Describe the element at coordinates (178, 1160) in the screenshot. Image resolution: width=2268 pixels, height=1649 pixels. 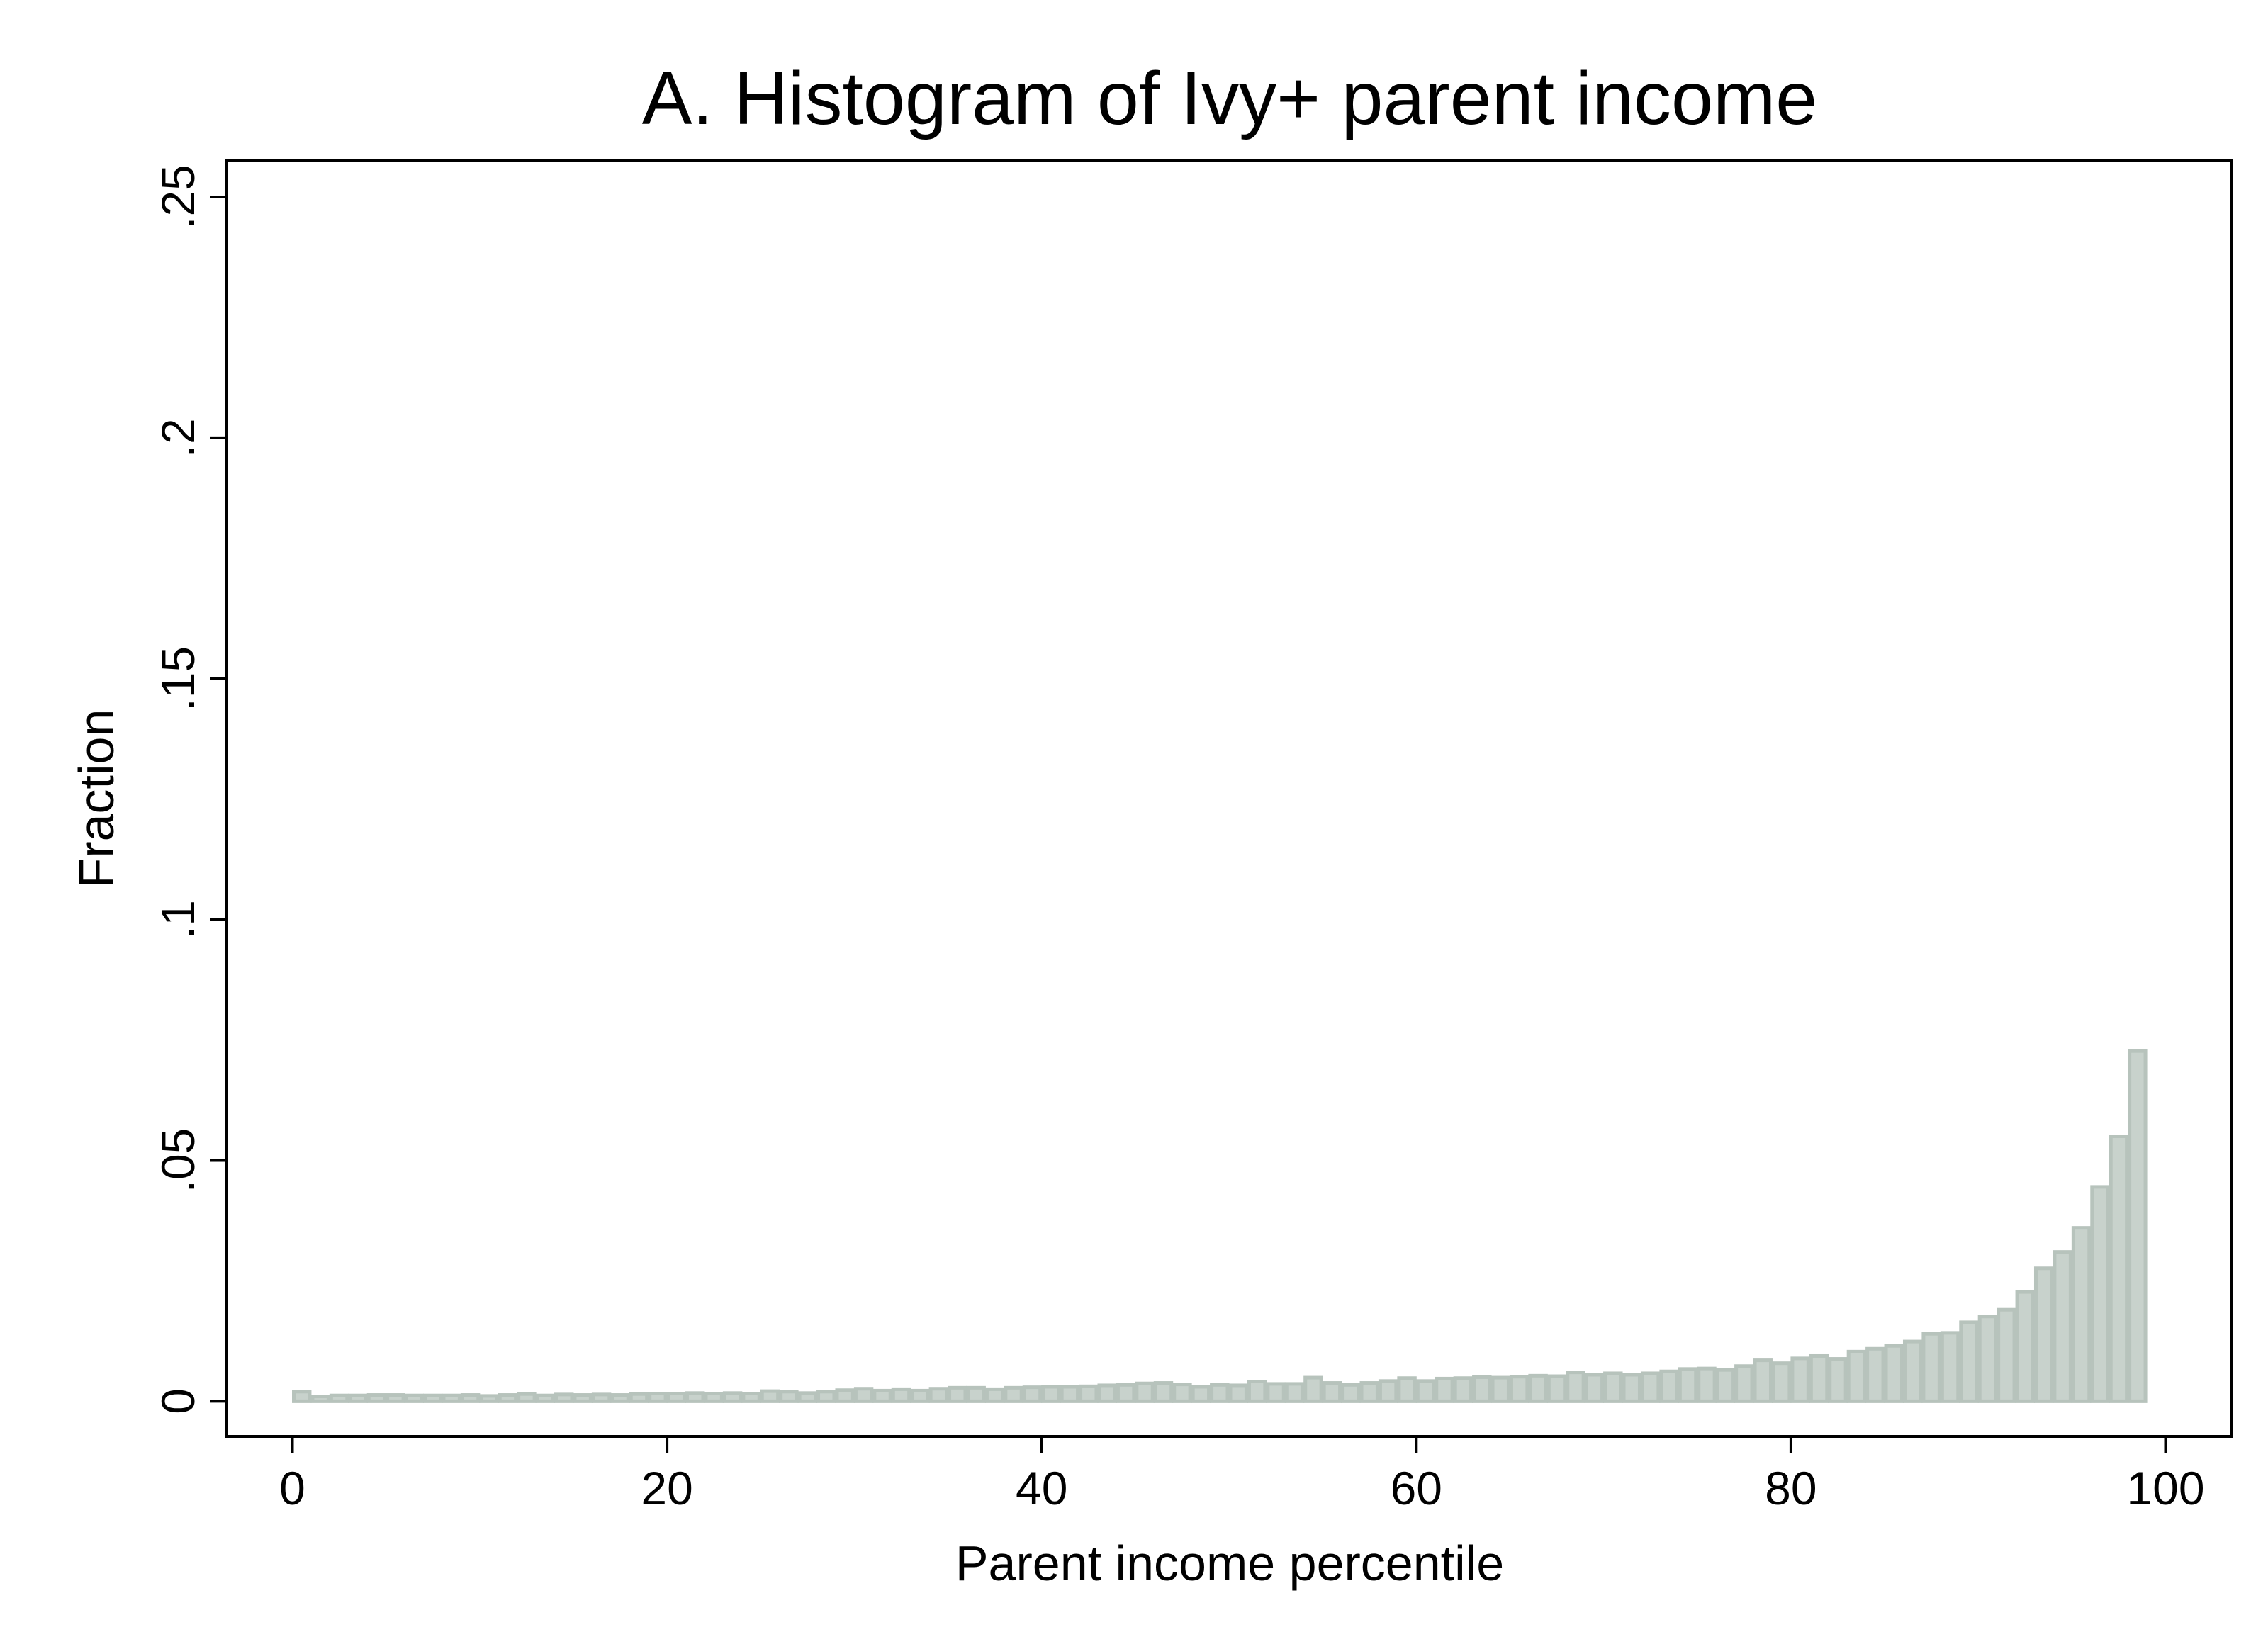
I see `y-tick-label: .05` at that location.